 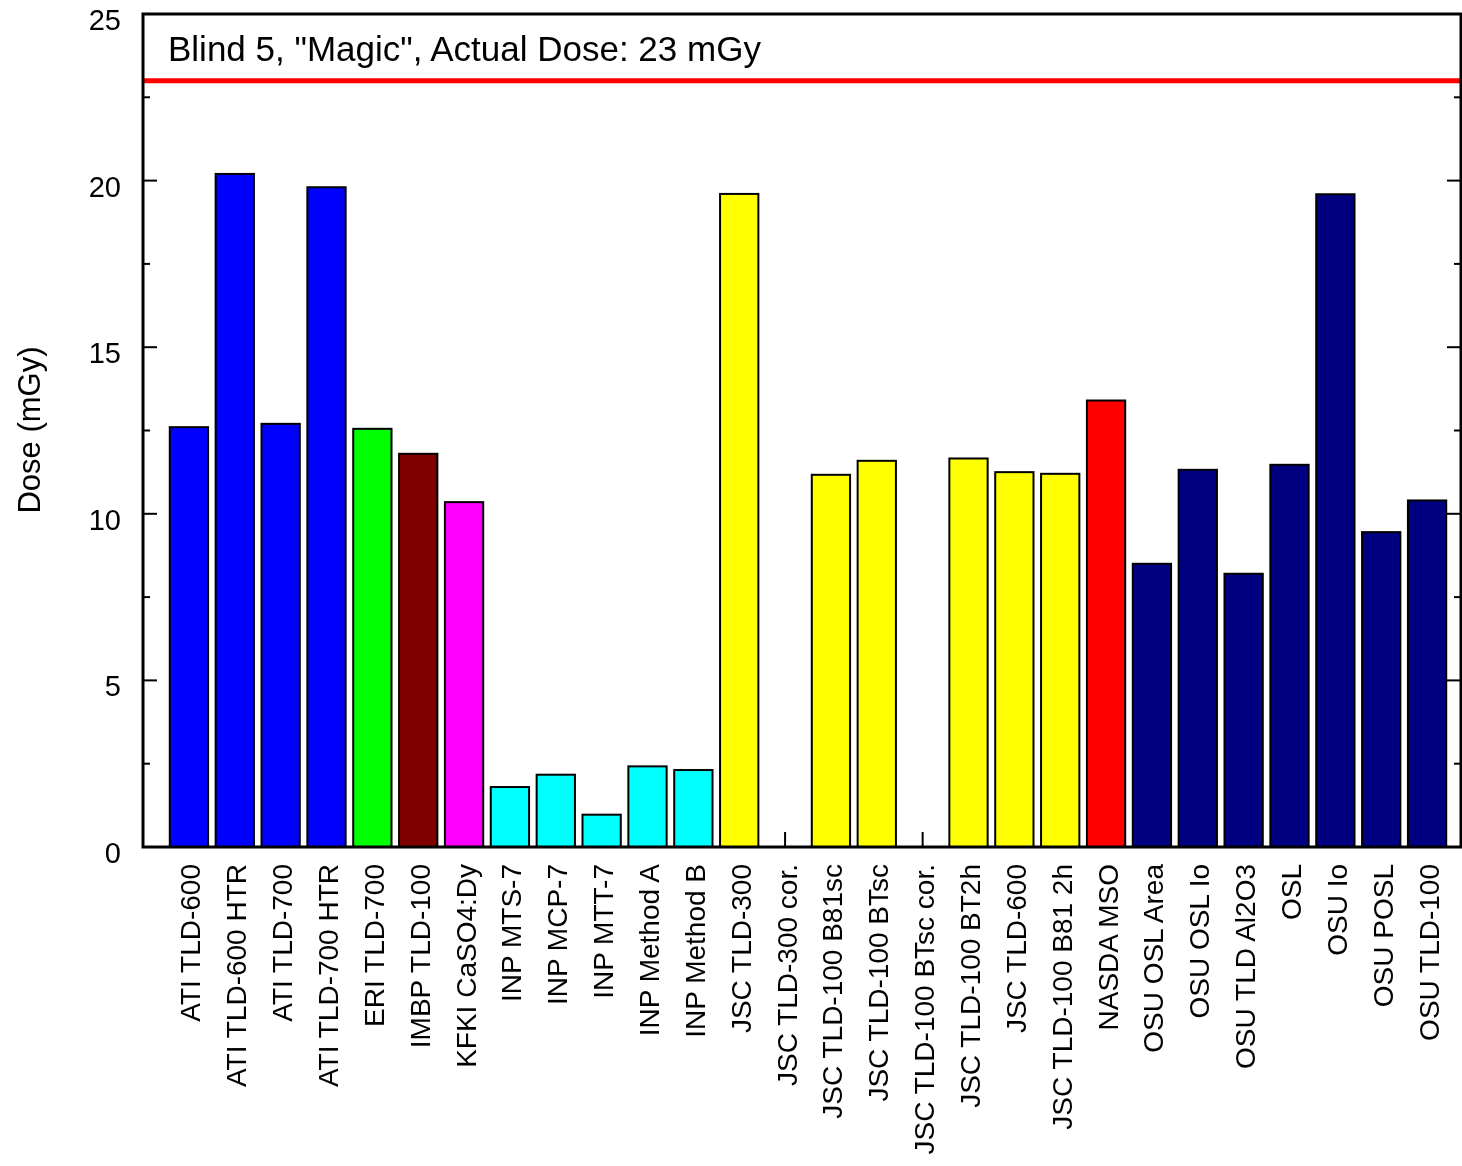 What do you see at coordinates (420, 956) in the screenshot?
I see `x-tick-label: IMBP TLD-100` at bounding box center [420, 956].